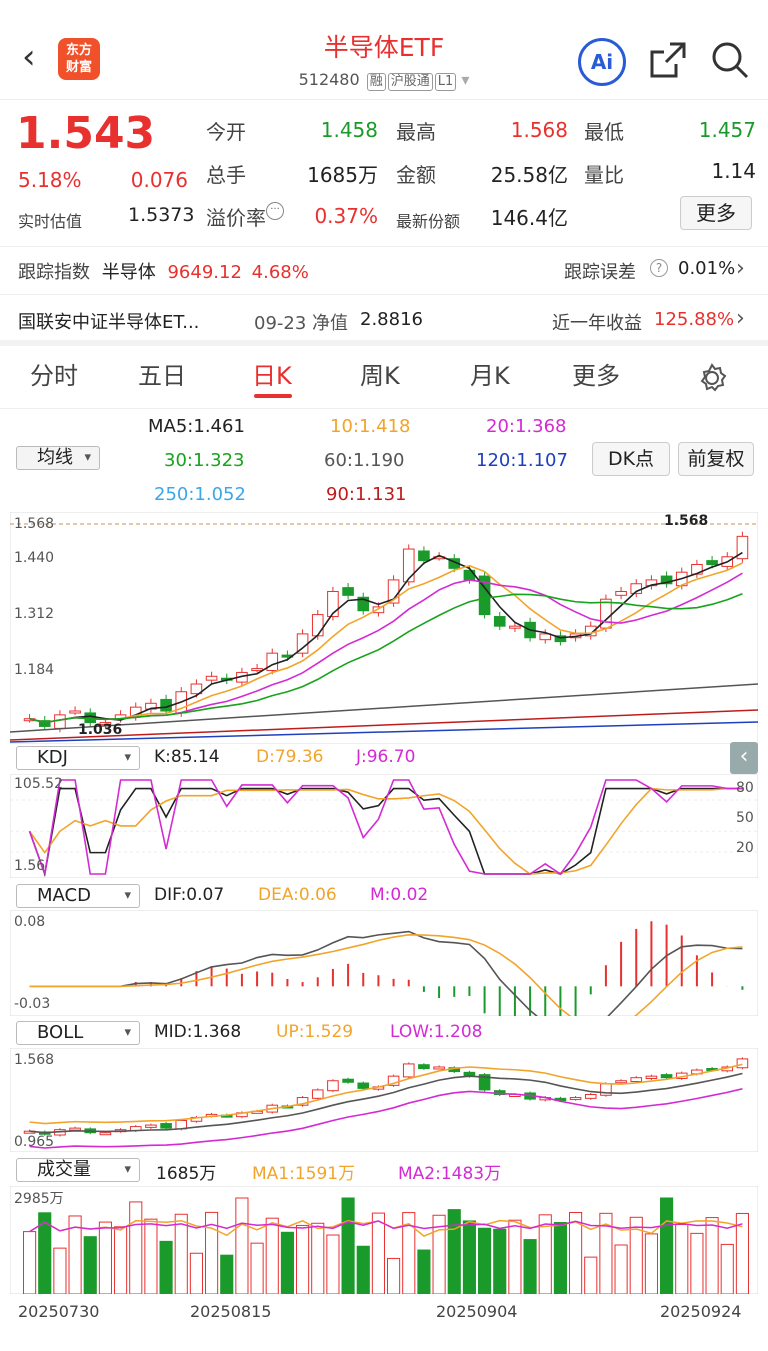  I want to click on ma120-line, so click(384, 732).